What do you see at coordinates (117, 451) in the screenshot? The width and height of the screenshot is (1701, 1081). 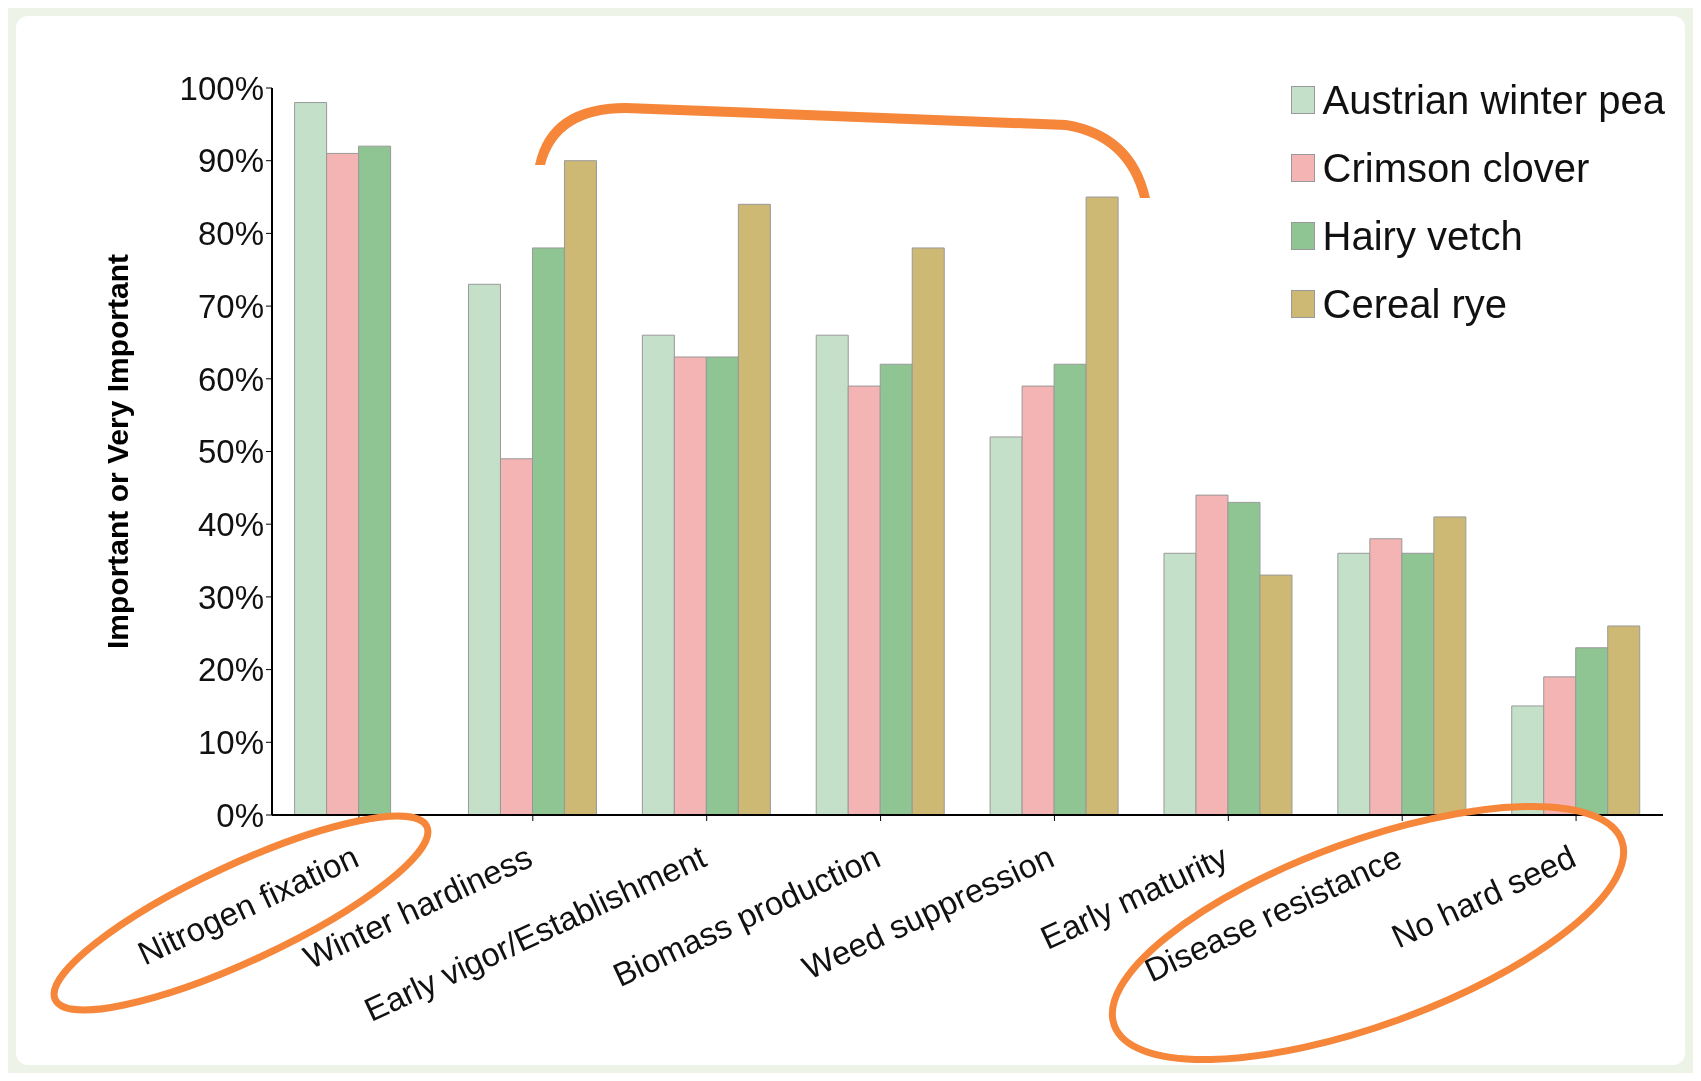 I see `y-axis-title: Important or Very Important` at bounding box center [117, 451].